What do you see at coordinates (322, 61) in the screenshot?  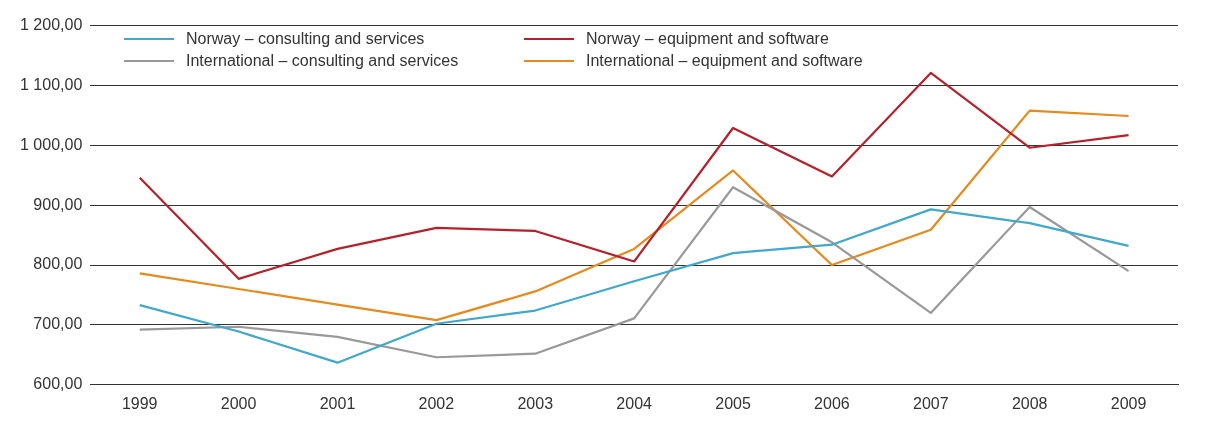 I see `legend-label: International – consulting and services` at bounding box center [322, 61].